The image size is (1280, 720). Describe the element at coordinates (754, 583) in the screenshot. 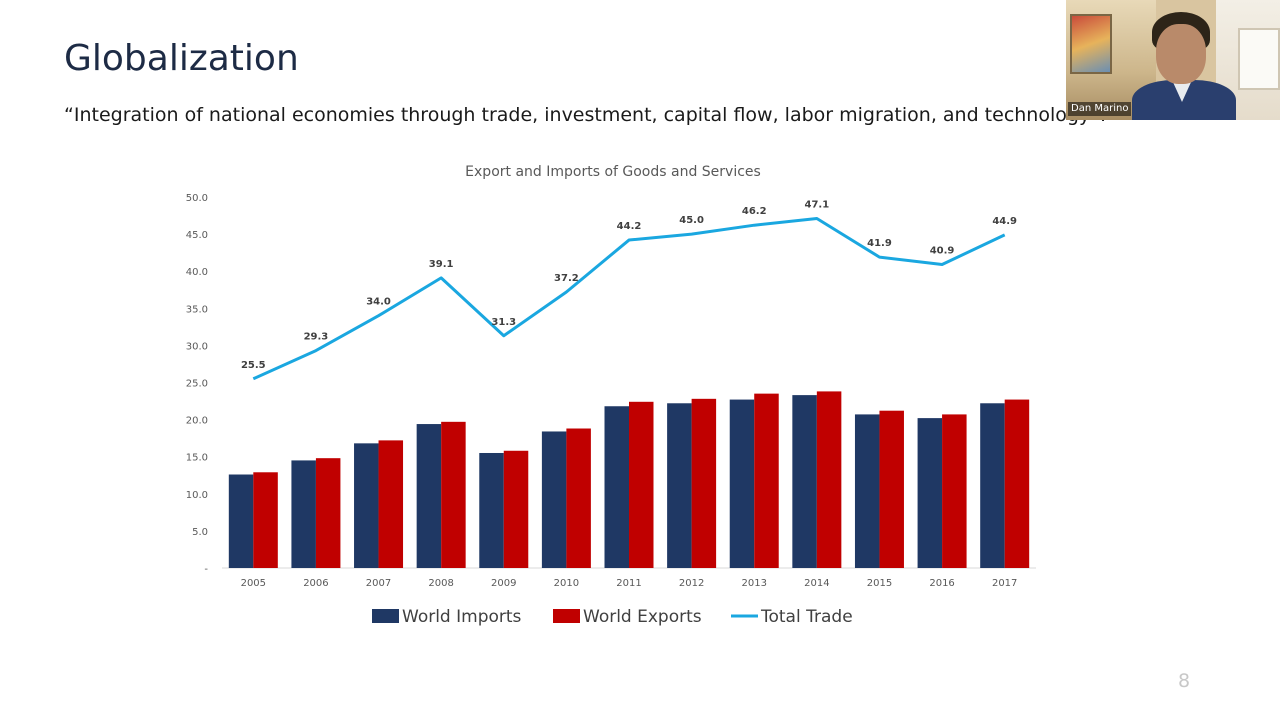

I see `x-tick-label: 2013` at that location.